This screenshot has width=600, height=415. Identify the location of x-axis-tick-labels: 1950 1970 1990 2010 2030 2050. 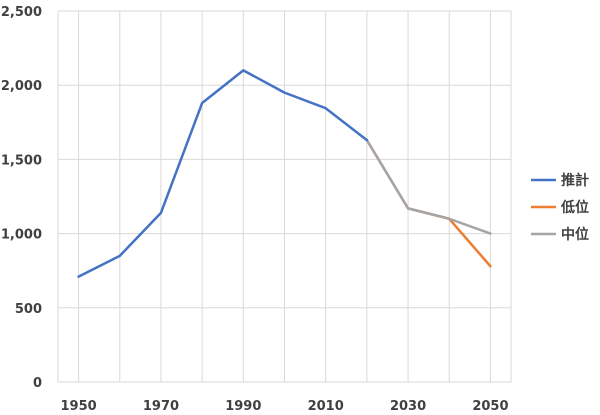
(284, 406).